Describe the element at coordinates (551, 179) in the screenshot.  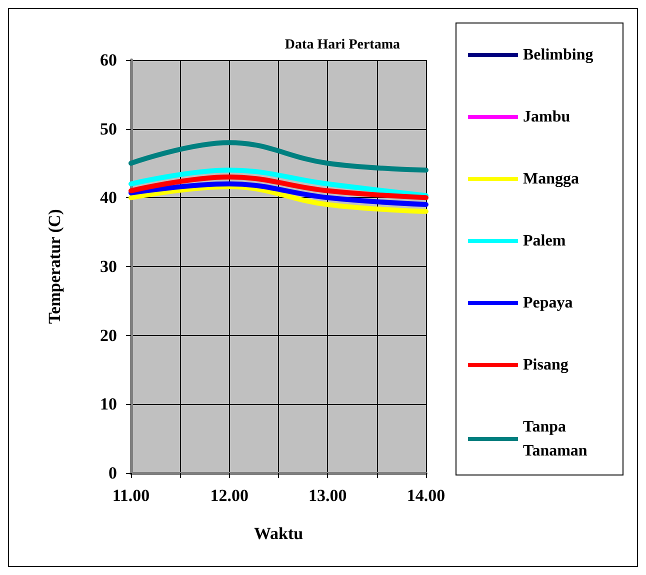
I see `legend-label: Mangga` at that location.